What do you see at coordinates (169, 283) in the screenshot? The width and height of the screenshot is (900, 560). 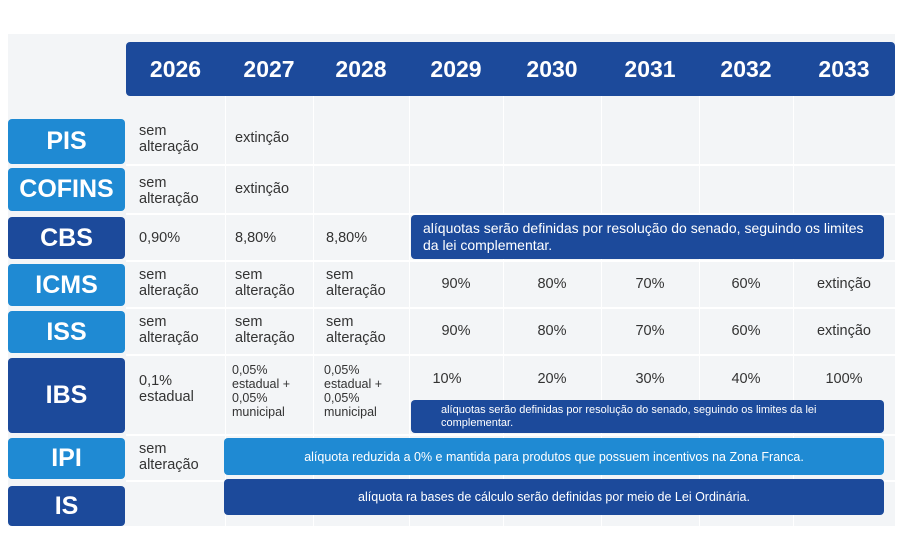 I see `icms-2026: sem alteração` at bounding box center [169, 283].